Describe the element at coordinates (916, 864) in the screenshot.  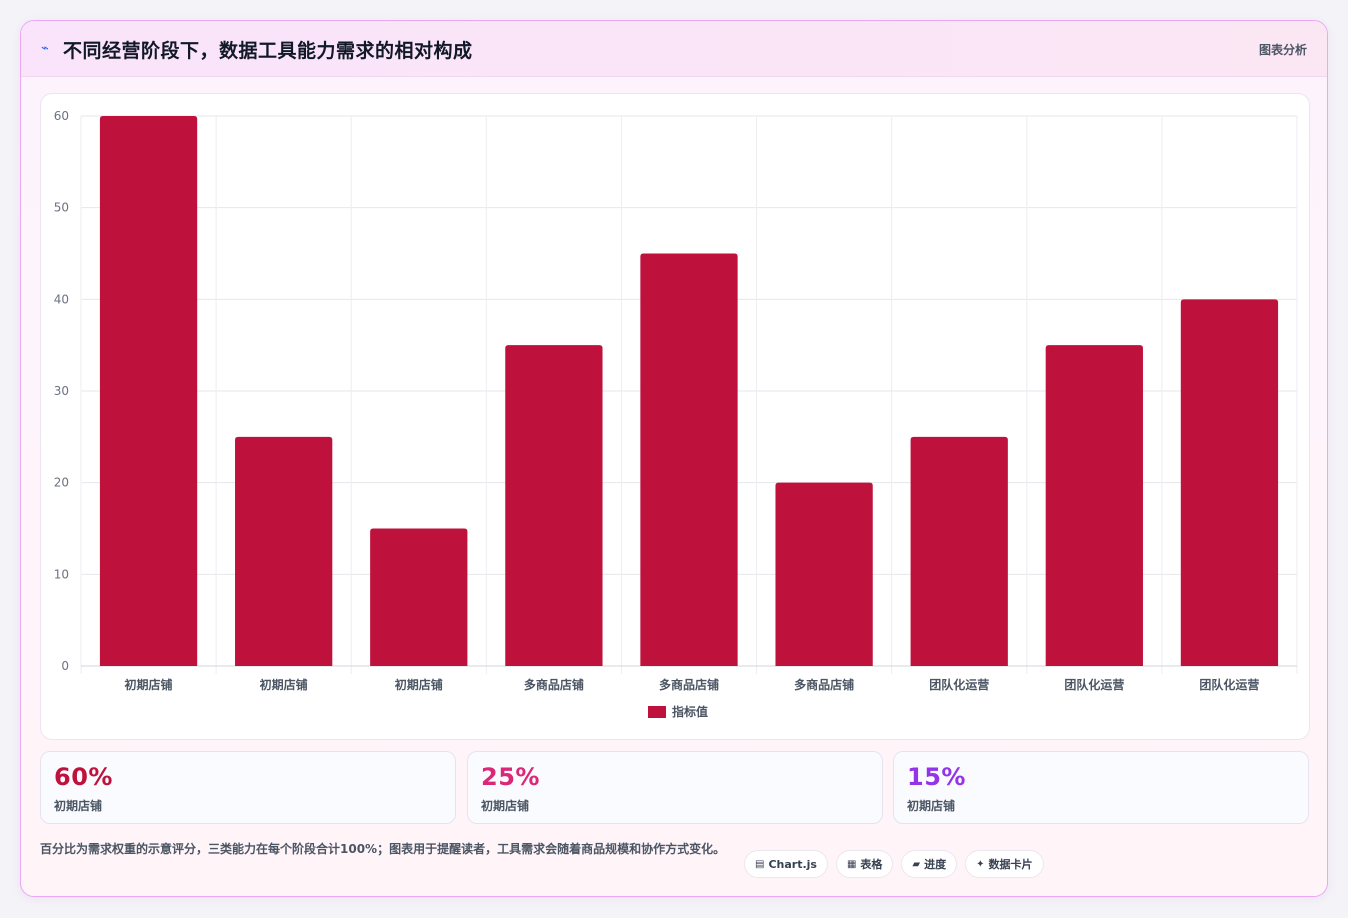
I see `progress-icon: ▰` at that location.